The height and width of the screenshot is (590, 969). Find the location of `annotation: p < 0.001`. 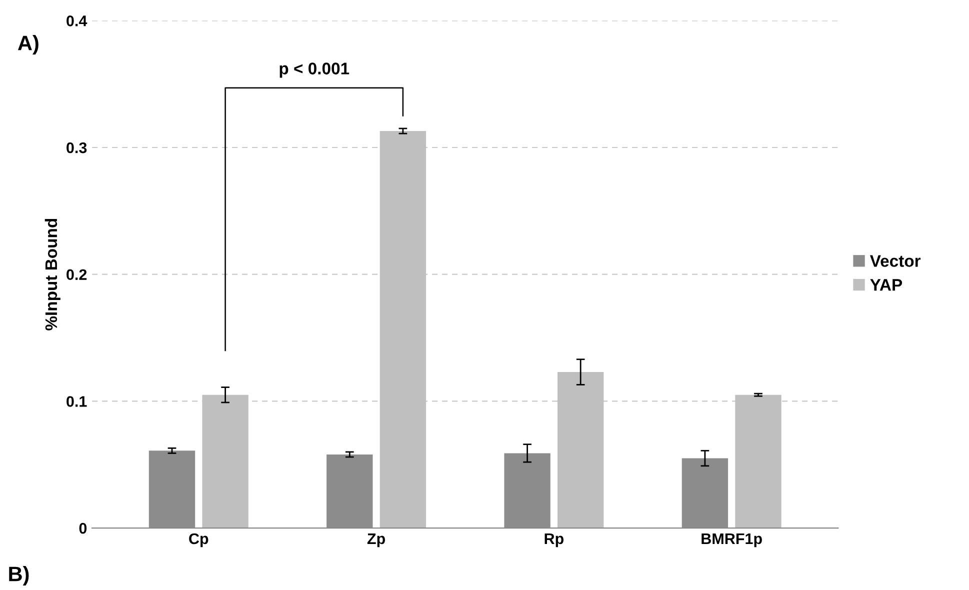

annotation: p < 0.001 is located at coordinates (315, 70).